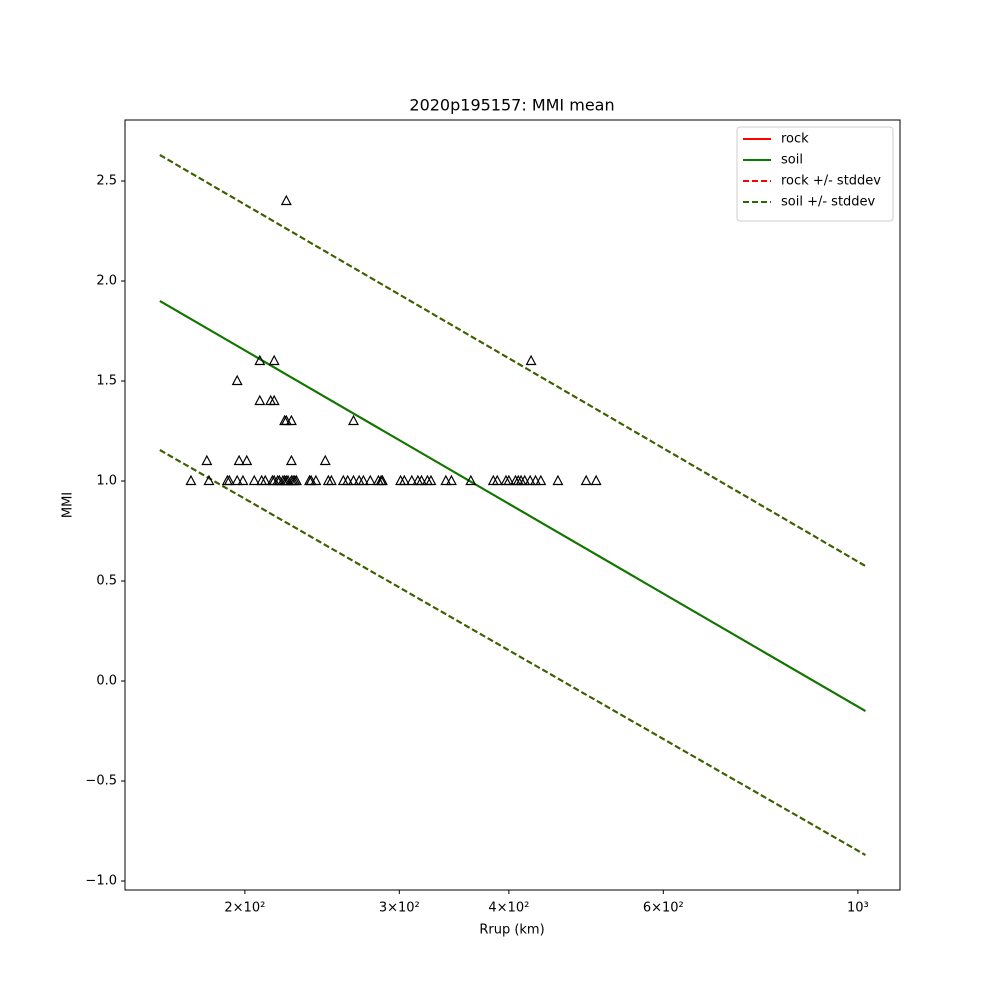 Image resolution: width=1000 pixels, height=1000 pixels. What do you see at coordinates (106, 381) in the screenshot?
I see `y-tick-label: 1.5` at bounding box center [106, 381].